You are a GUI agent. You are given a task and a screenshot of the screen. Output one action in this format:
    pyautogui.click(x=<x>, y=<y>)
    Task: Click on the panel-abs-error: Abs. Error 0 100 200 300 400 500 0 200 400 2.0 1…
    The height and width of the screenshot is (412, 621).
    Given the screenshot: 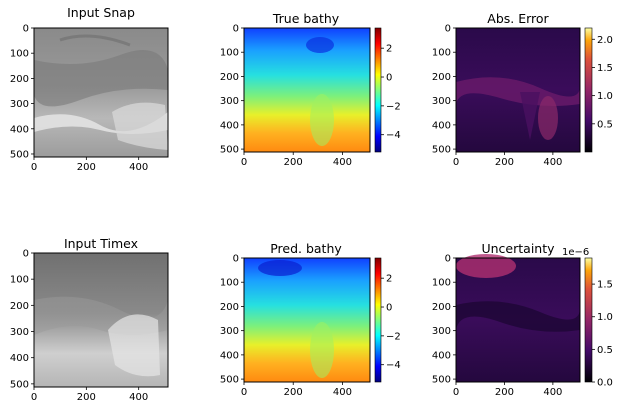 What is the action you would take?
    pyautogui.click(x=522, y=89)
    